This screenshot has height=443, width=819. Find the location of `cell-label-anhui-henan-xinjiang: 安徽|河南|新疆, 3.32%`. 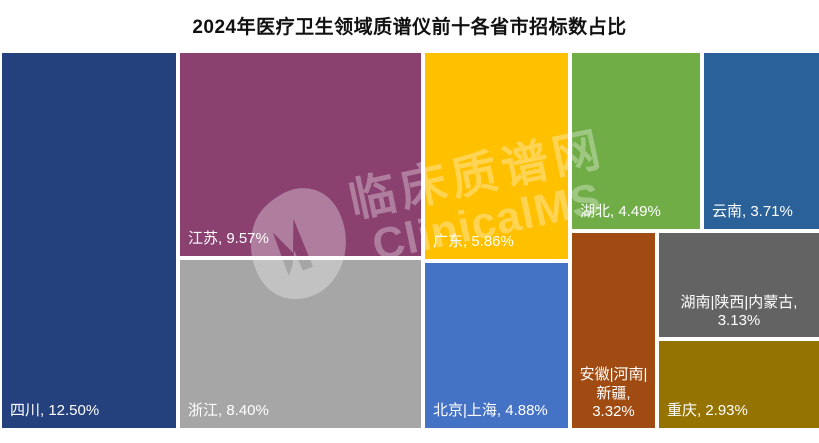

cell-label-anhui-henan-xinjiang: 安徽|河南|新疆, 3.32% is located at coordinates (613, 393).